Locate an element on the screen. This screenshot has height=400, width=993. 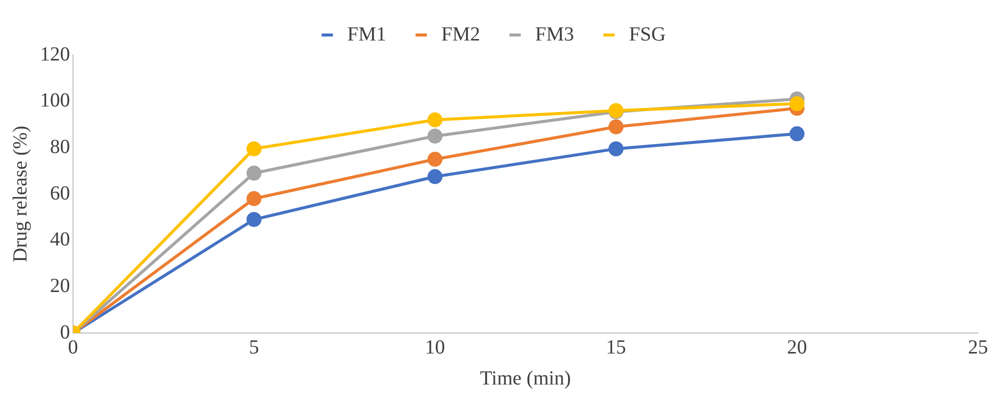
legend-label: FSG is located at coordinates (647, 34).